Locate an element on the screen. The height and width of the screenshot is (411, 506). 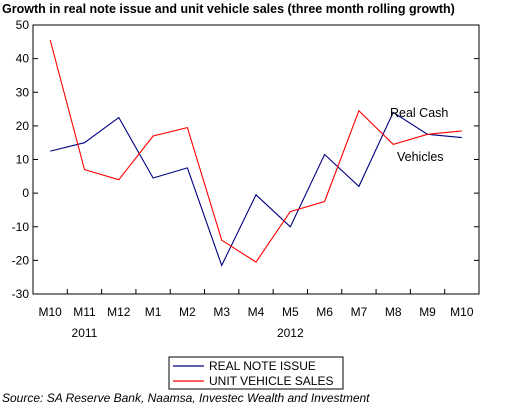
x-tick-label: M2 is located at coordinates (187, 312).